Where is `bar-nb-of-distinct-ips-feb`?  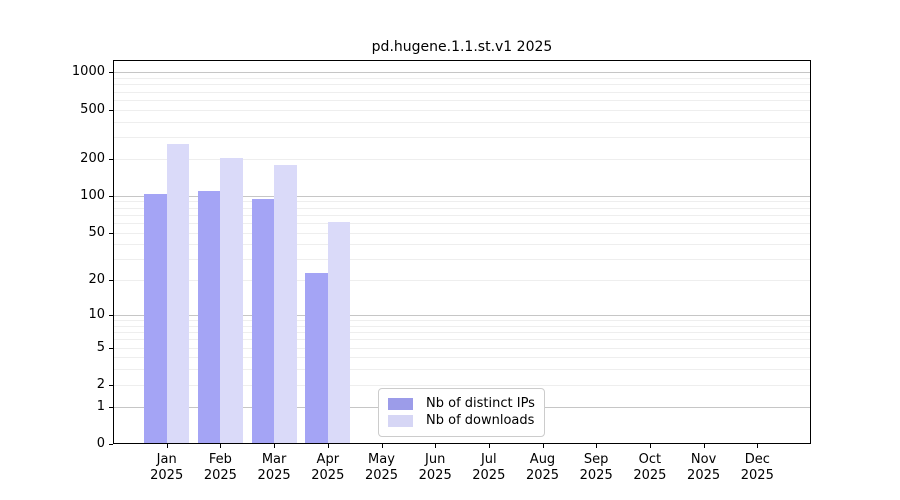
bar-nb-of-distinct-ips-feb is located at coordinates (209, 317).